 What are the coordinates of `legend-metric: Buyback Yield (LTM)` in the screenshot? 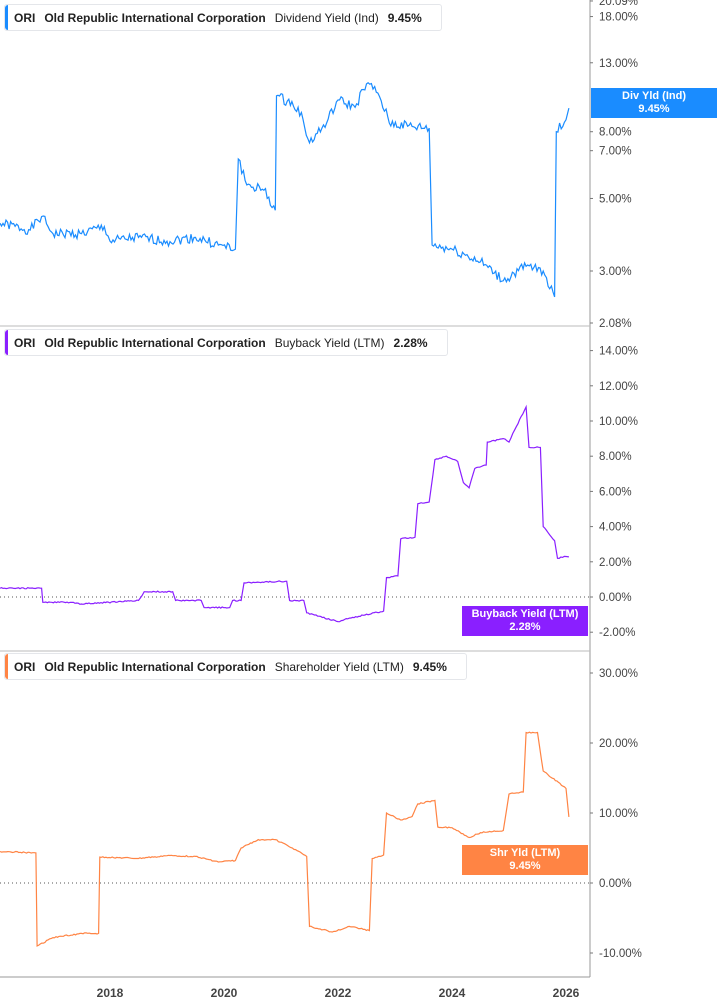 It's located at (329, 342).